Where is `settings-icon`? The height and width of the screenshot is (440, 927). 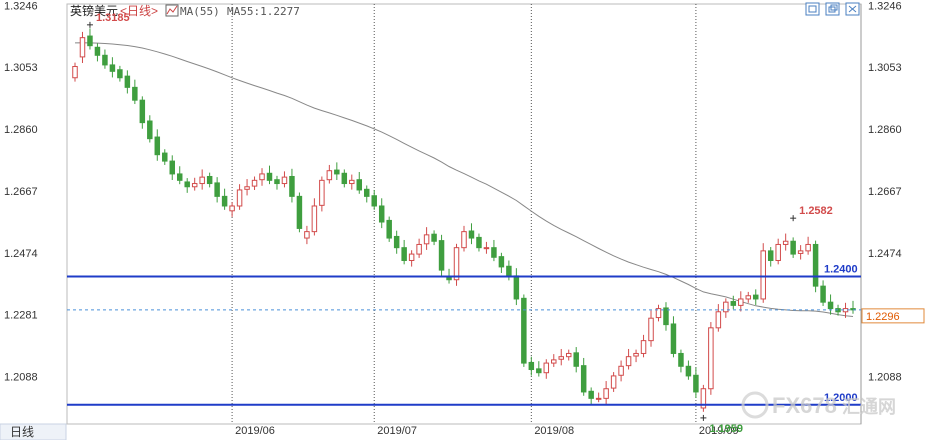 settings-icon is located at coordinates (812, 9).